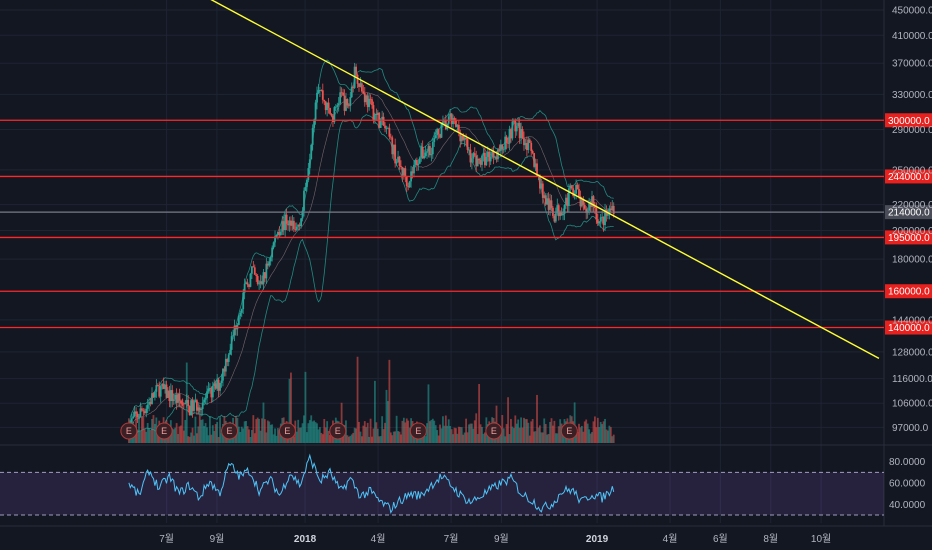 This screenshot has height=550, width=932. What do you see at coordinates (910, 428) in the screenshot?
I see `price-tick-label: 97000.0` at bounding box center [910, 428].